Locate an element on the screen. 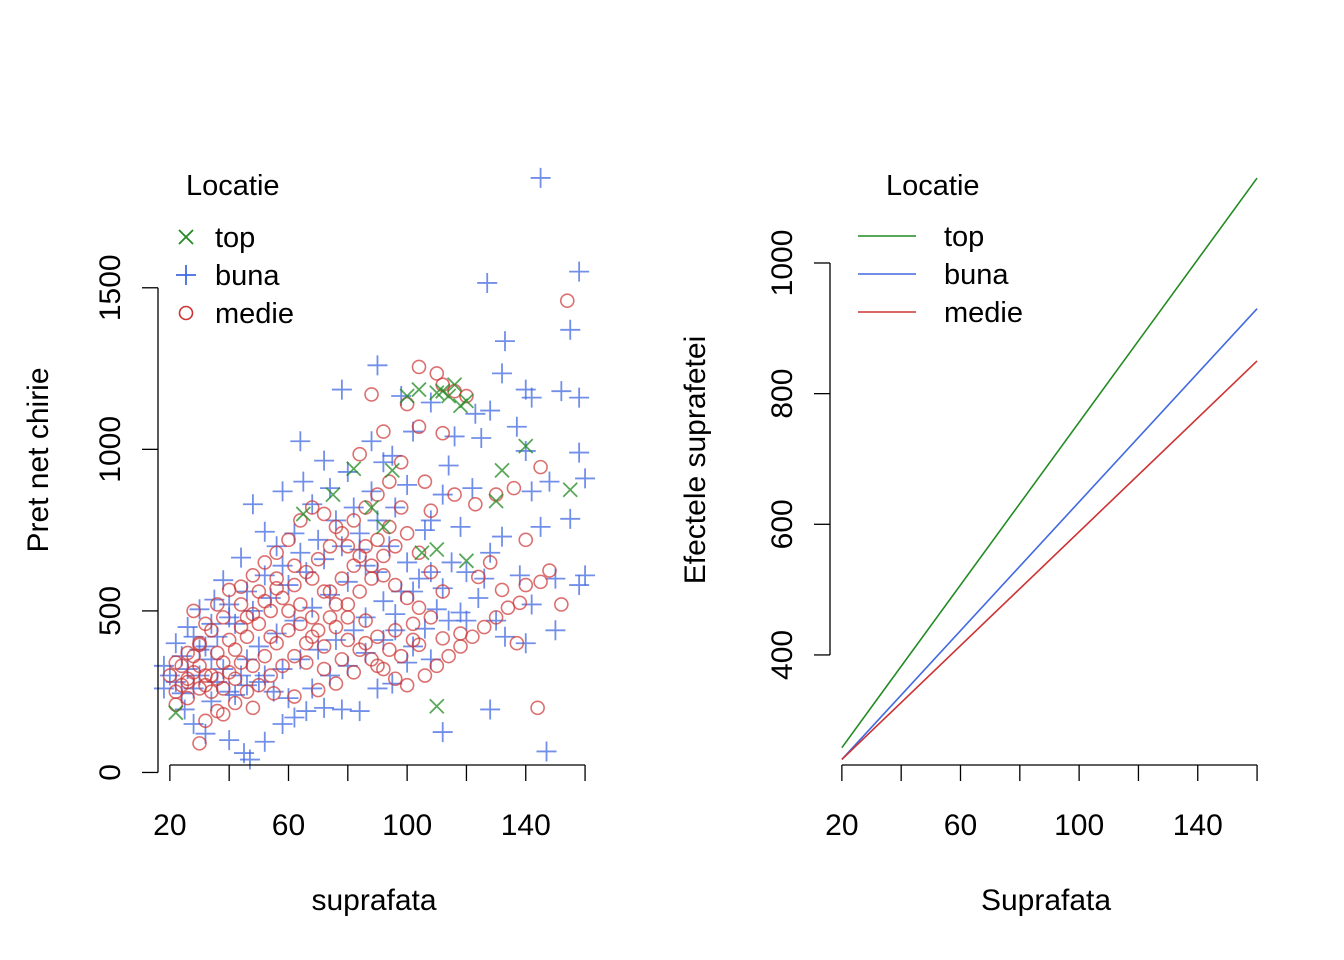 This screenshot has width=1344, height=960. x-tick-label: 60 is located at coordinates (960, 825).